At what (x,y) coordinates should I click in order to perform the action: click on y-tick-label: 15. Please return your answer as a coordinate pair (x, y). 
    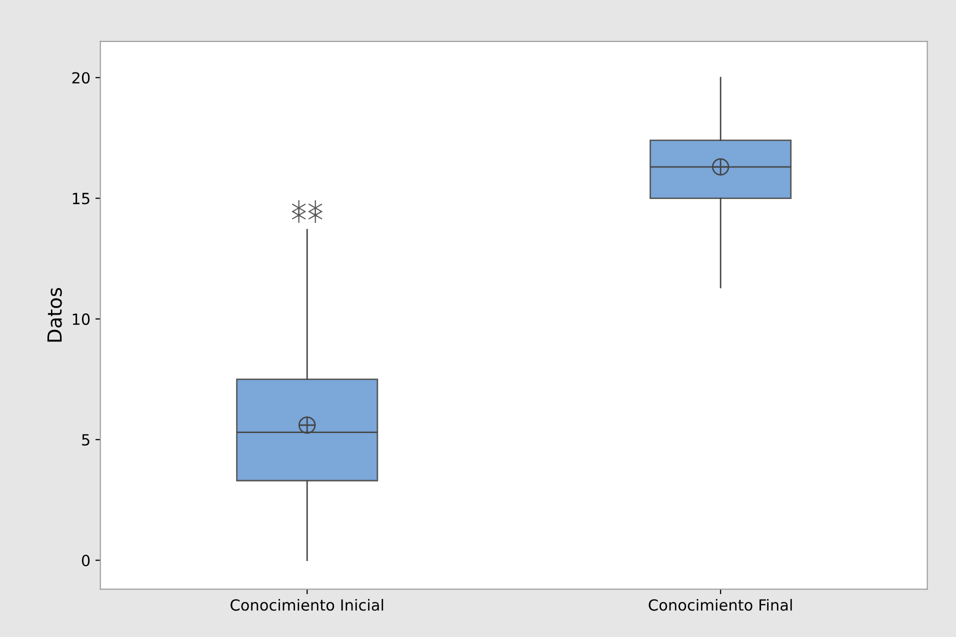
    Looking at the image, I should click on (81, 198).